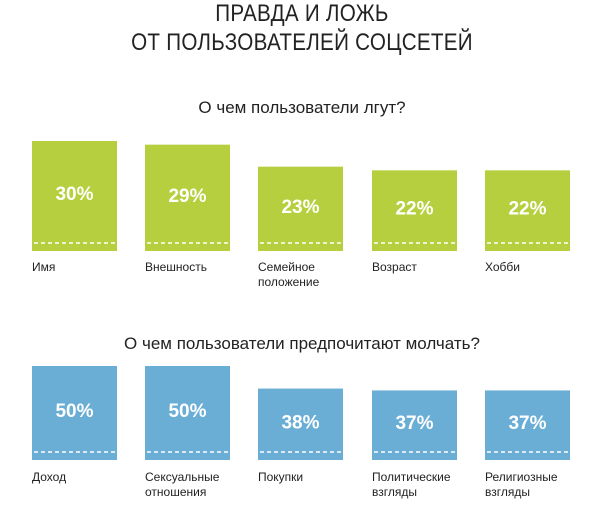 The image size is (604, 528). Describe the element at coordinates (302, 343) in the screenshot. I see `chart-title-silent: О чем пользователи предпочитают молчать?` at that location.